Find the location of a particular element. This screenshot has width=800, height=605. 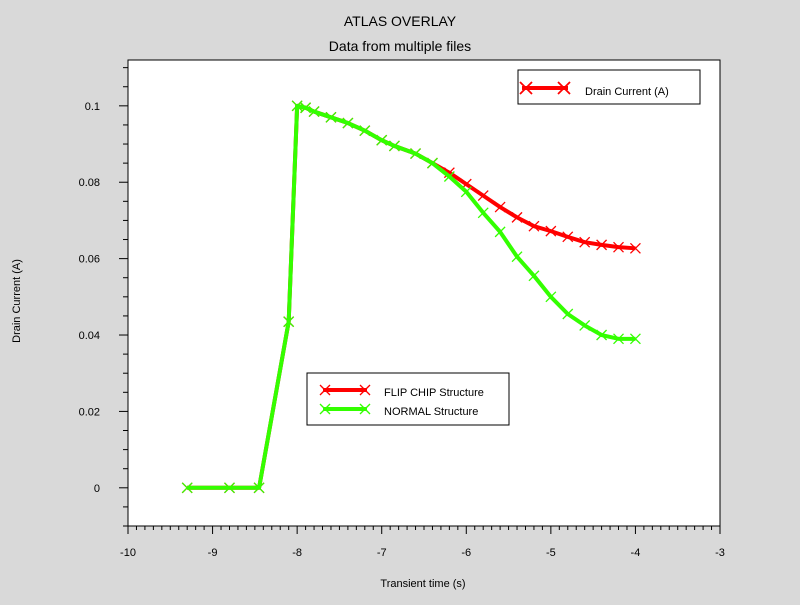

x-axis-label: Transient time (s) is located at coordinates (422, 584).